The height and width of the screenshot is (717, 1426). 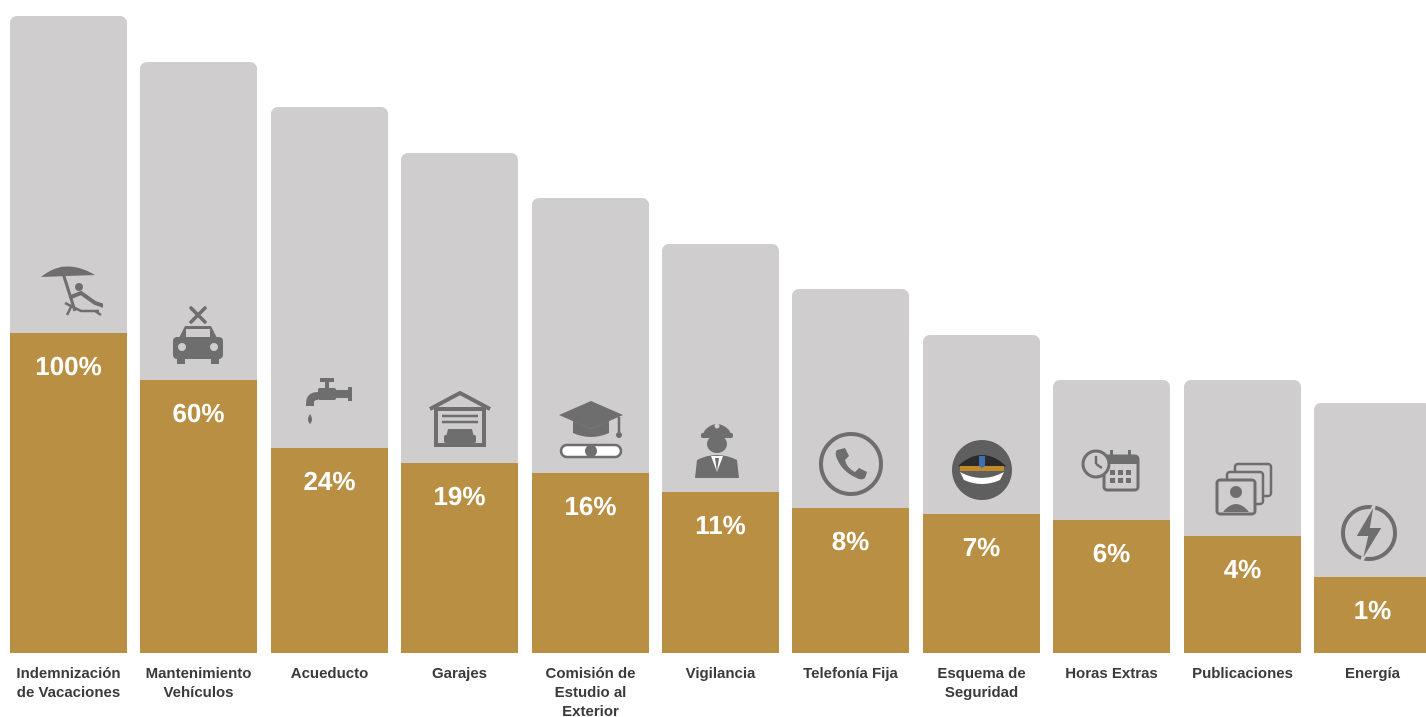 What do you see at coordinates (198, 413) in the screenshot?
I see `value-label: 60%` at bounding box center [198, 413].